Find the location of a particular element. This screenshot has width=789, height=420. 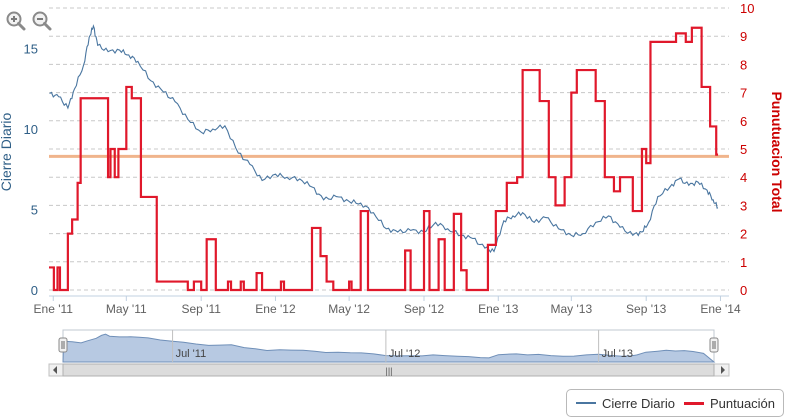

left-tick-label: 5 is located at coordinates (34, 210).